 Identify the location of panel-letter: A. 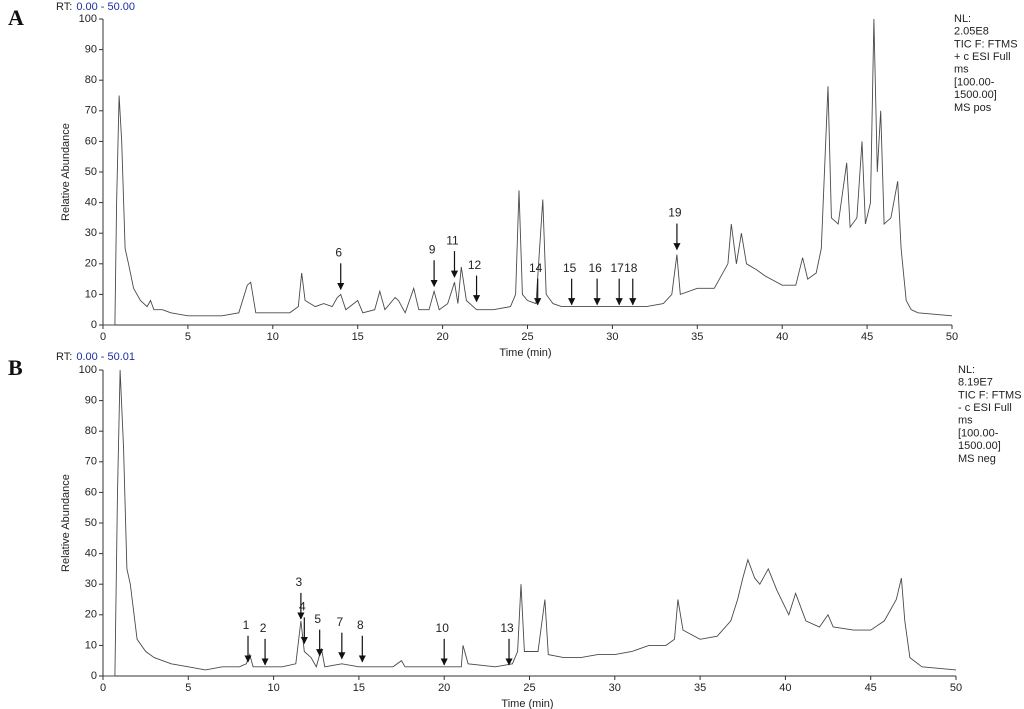
(16, 17).